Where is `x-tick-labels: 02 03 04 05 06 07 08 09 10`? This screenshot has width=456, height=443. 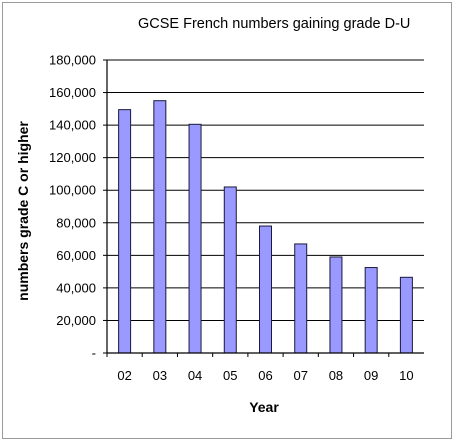
x-tick-labels: 02 03 04 05 06 07 08 09 10 is located at coordinates (265, 375).